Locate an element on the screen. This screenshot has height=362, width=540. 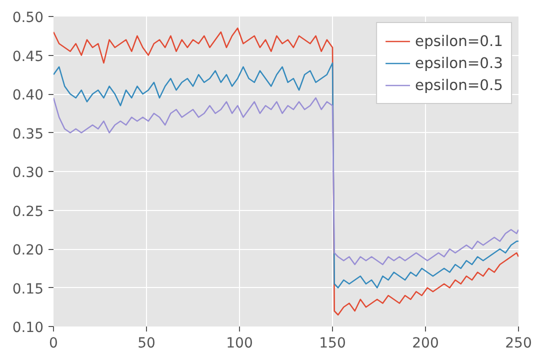
y-tick-label: 0.30 is located at coordinates (28, 173).